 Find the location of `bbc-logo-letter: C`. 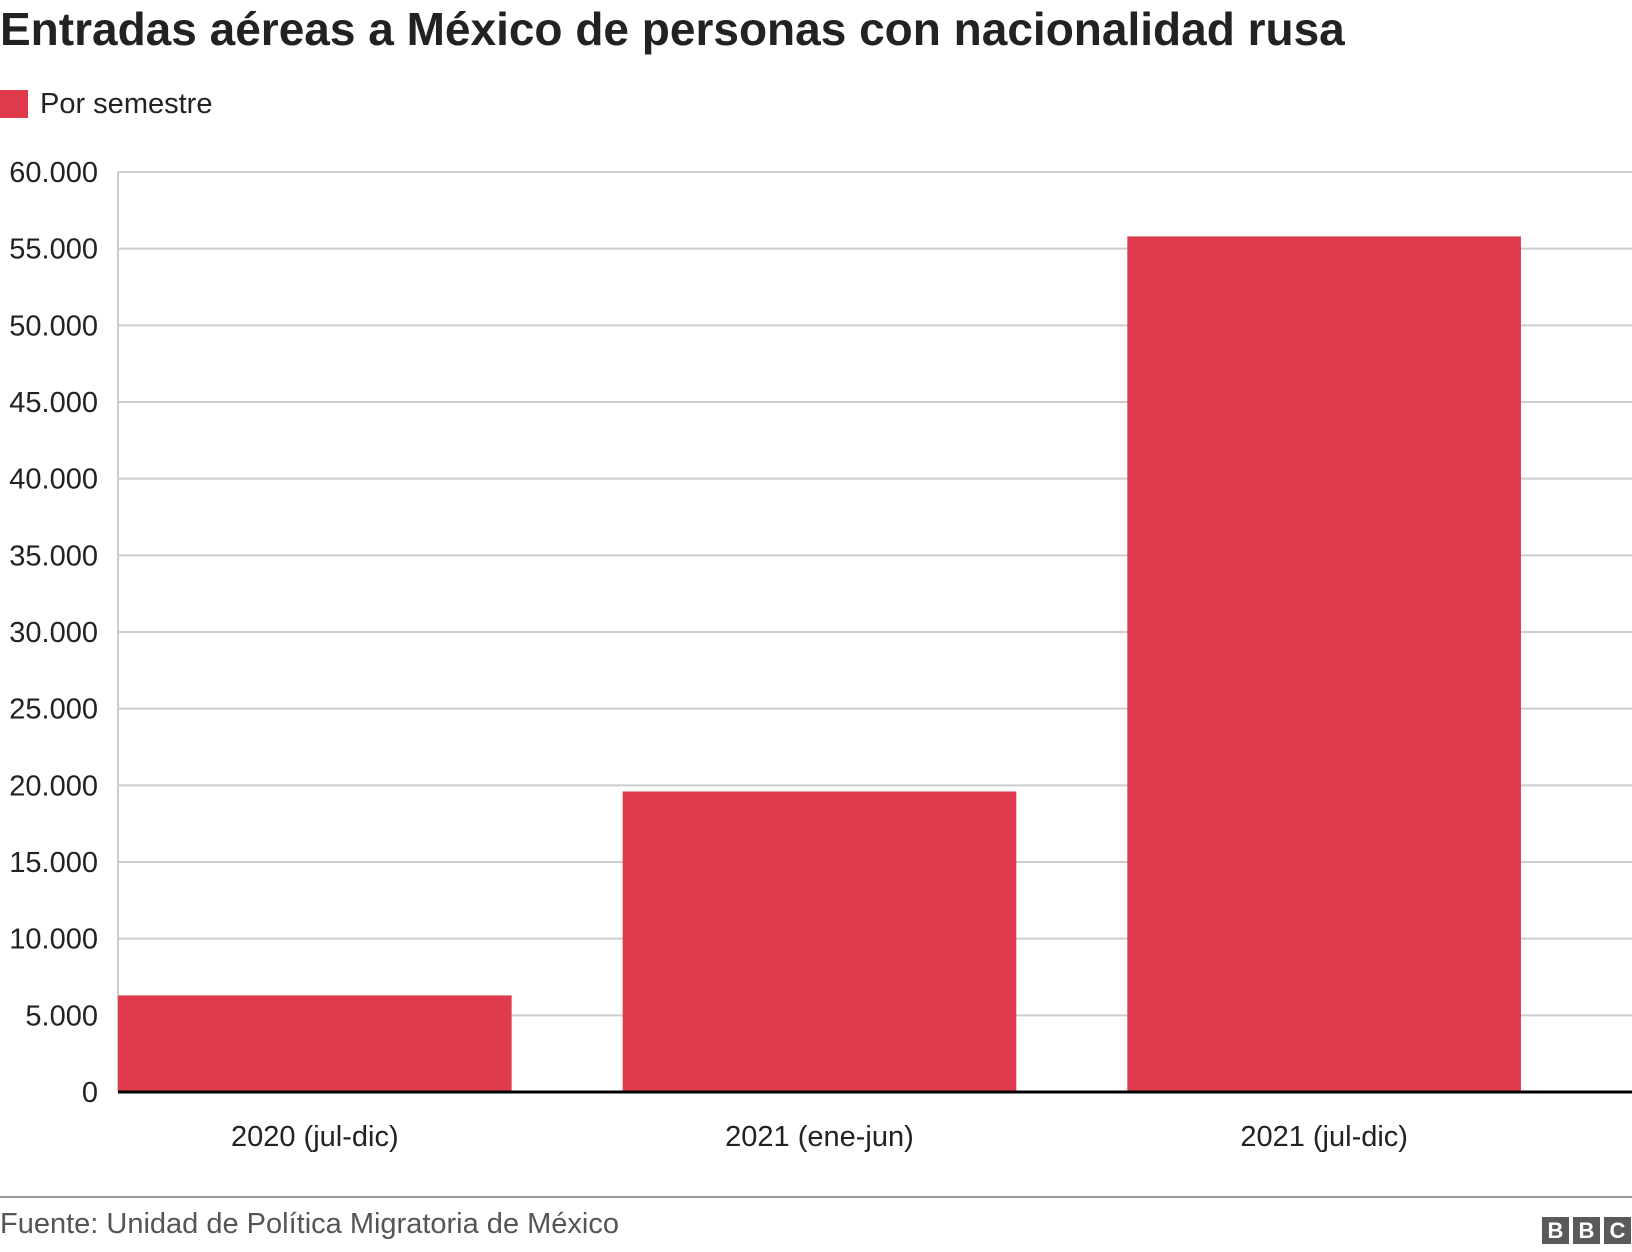

bbc-logo-letter: C is located at coordinates (1617, 1230).